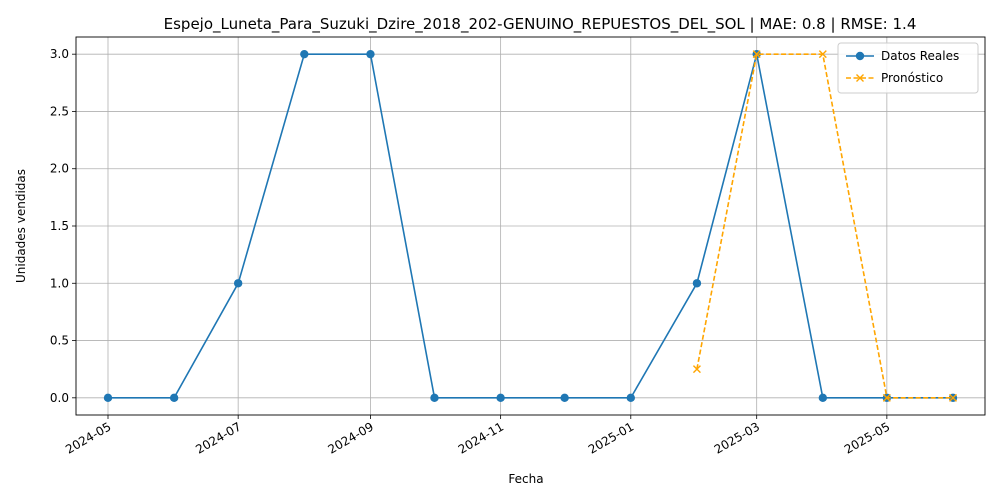 The image size is (1000, 500). What do you see at coordinates (908, 68) in the screenshot?
I see `legend: Datos Reales Pronóstico` at bounding box center [908, 68].